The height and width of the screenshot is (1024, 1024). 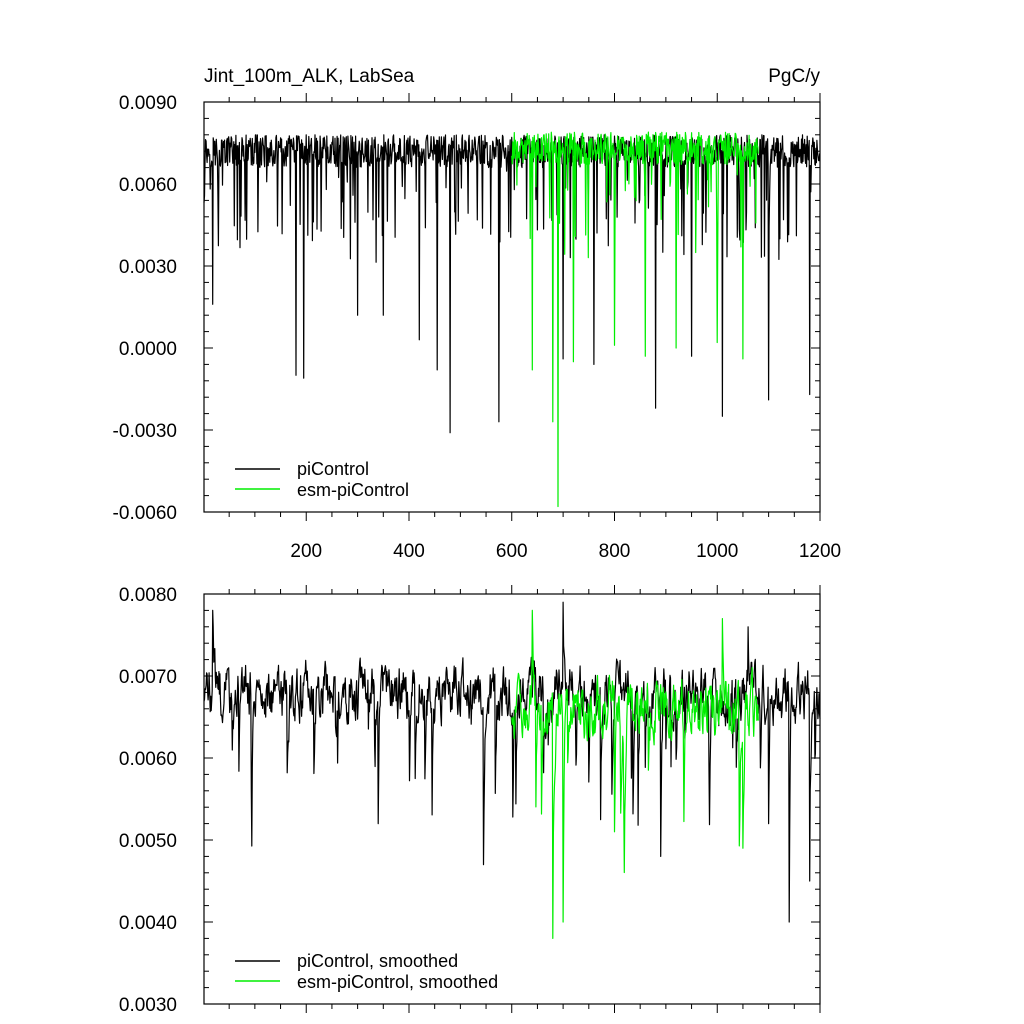 I want to click on y-tick-label: 0.0090, so click(x=148, y=103).